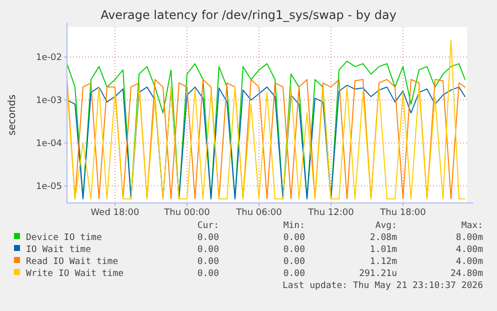 The width and height of the screenshot is (497, 311). I want to click on x-tick-label: Thu 18:00, so click(402, 213).